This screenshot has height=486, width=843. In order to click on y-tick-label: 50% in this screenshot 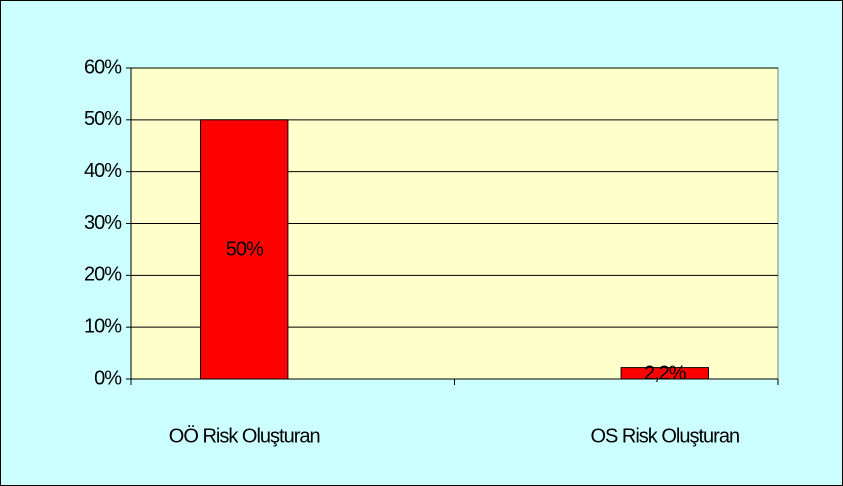, I will do `click(103, 119)`.